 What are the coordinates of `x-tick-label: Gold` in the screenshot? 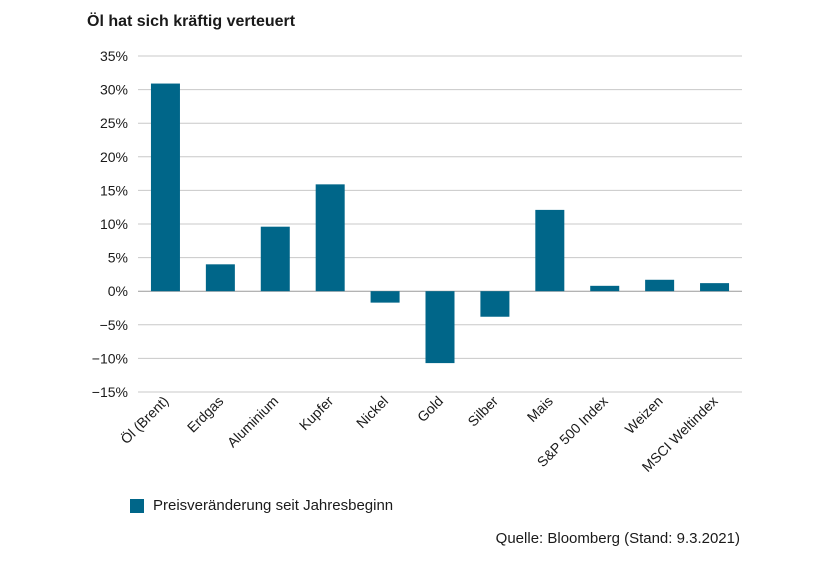 It's located at (430, 409).